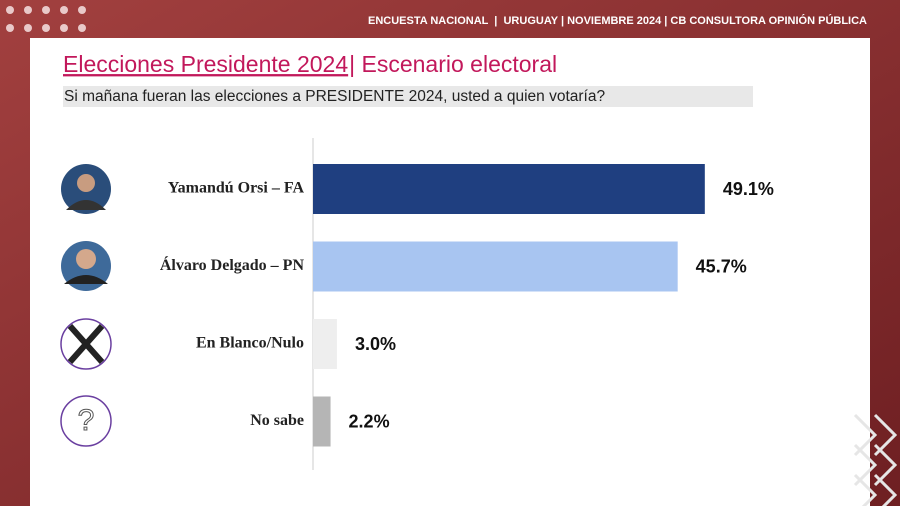  What do you see at coordinates (453, 64) in the screenshot?
I see `chart-title-suffix: | Escenario electoral` at bounding box center [453, 64].